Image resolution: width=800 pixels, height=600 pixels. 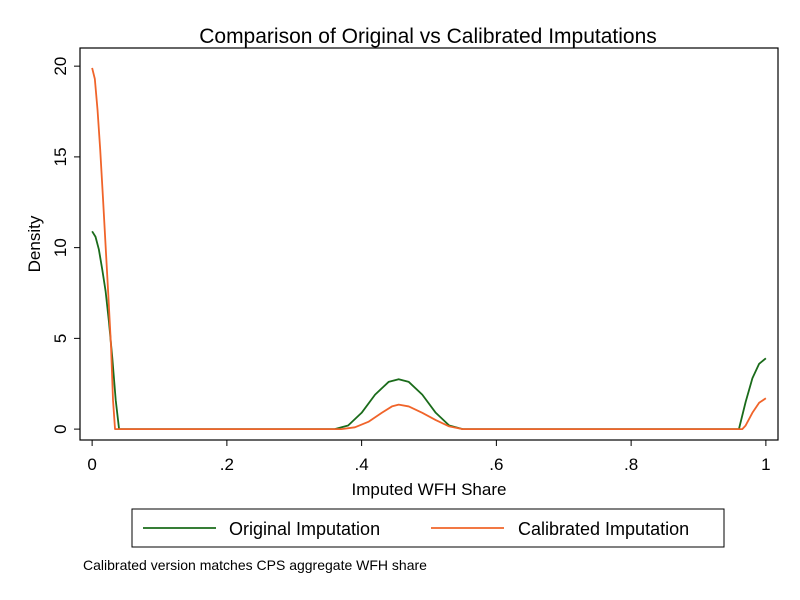 What do you see at coordinates (34, 243) in the screenshot?
I see `y-axis-label: Density` at bounding box center [34, 243].